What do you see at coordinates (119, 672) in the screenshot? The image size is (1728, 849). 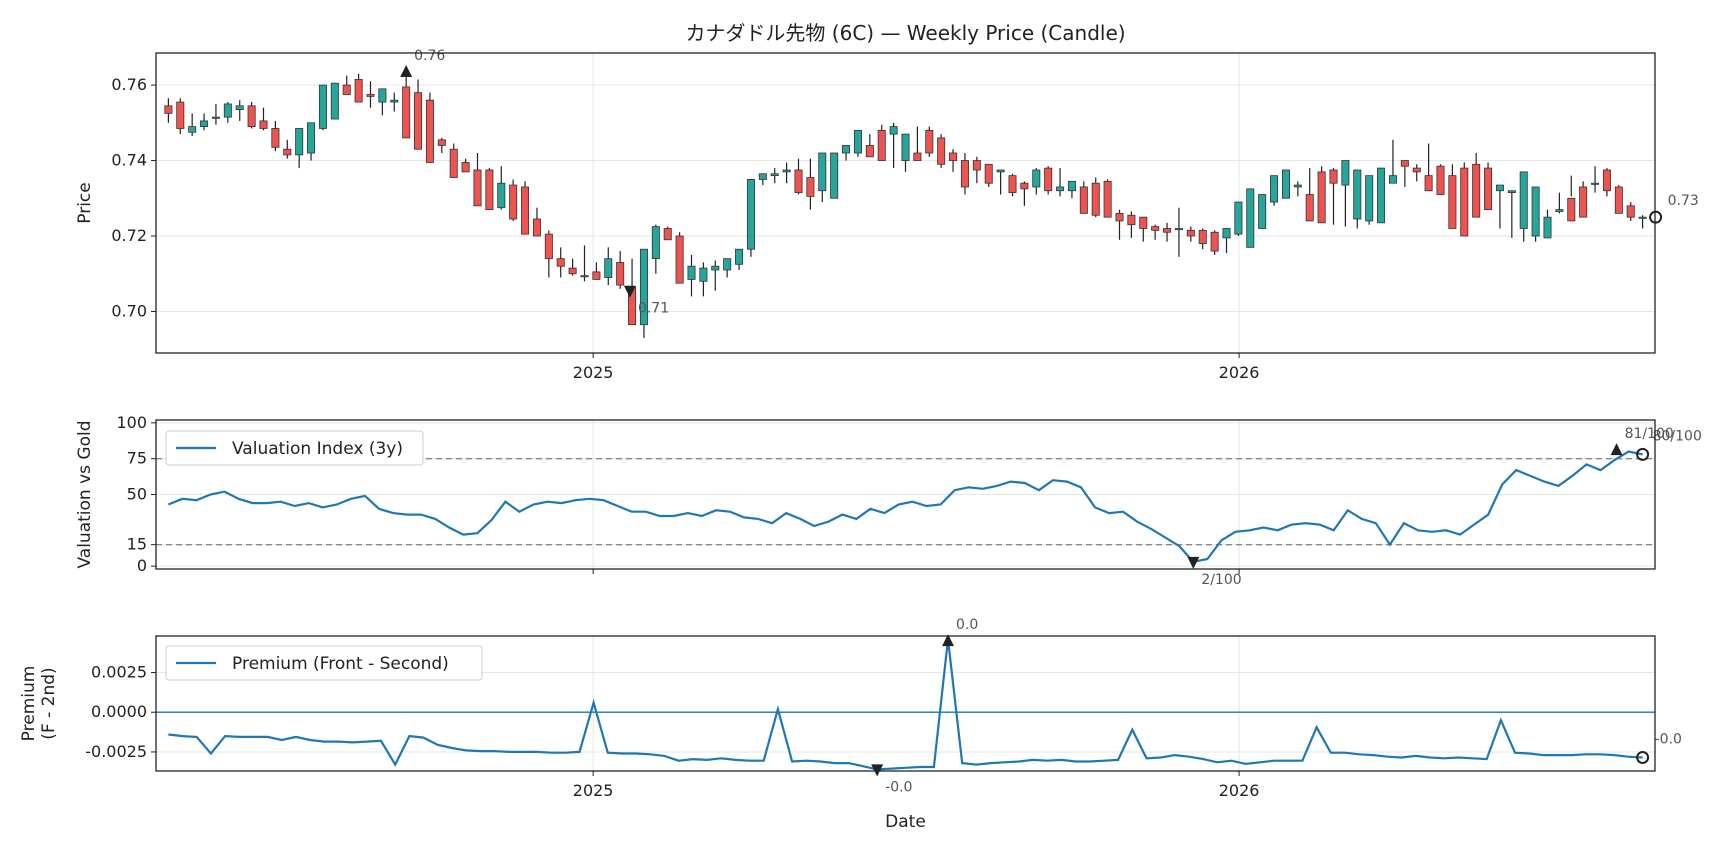 I see `premium-ytick-label: 0.0025` at bounding box center [119, 672].